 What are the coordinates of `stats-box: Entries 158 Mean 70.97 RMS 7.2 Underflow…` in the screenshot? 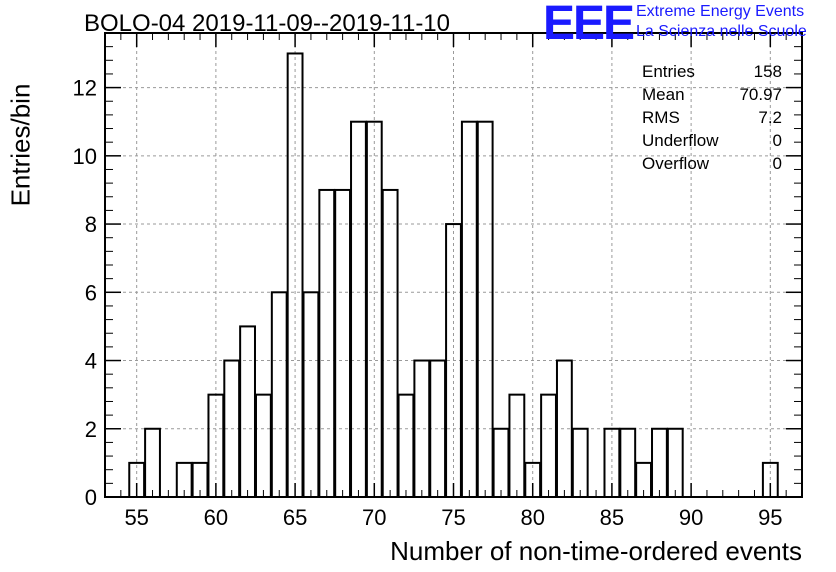 It's located at (712, 117).